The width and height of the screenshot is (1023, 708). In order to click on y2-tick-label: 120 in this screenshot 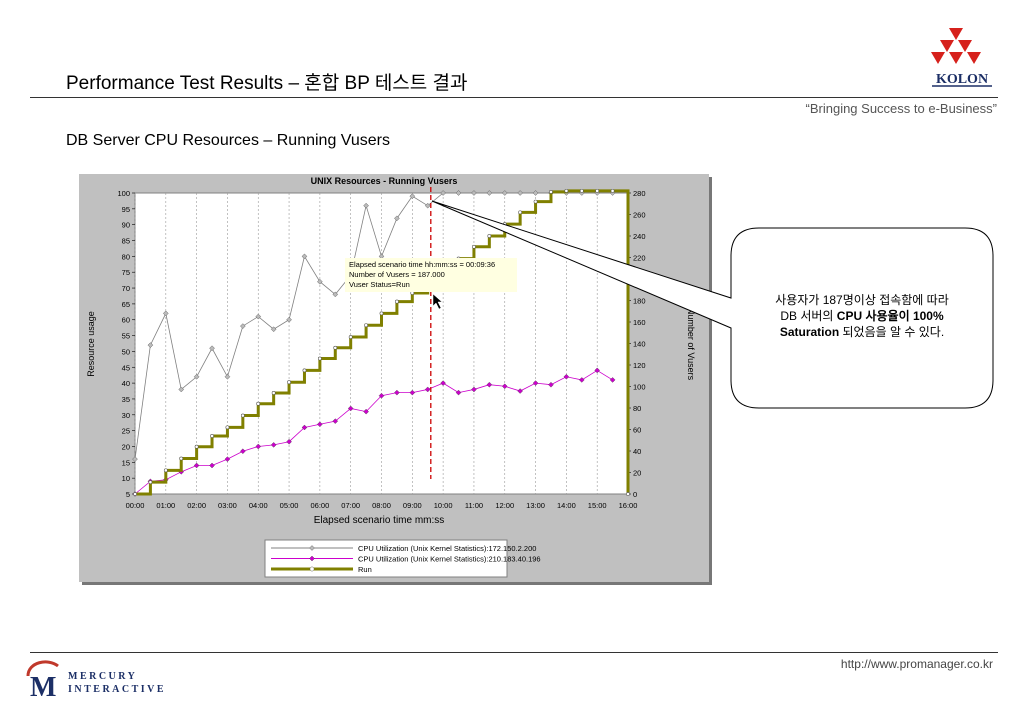, I will do `click(639, 365)`.